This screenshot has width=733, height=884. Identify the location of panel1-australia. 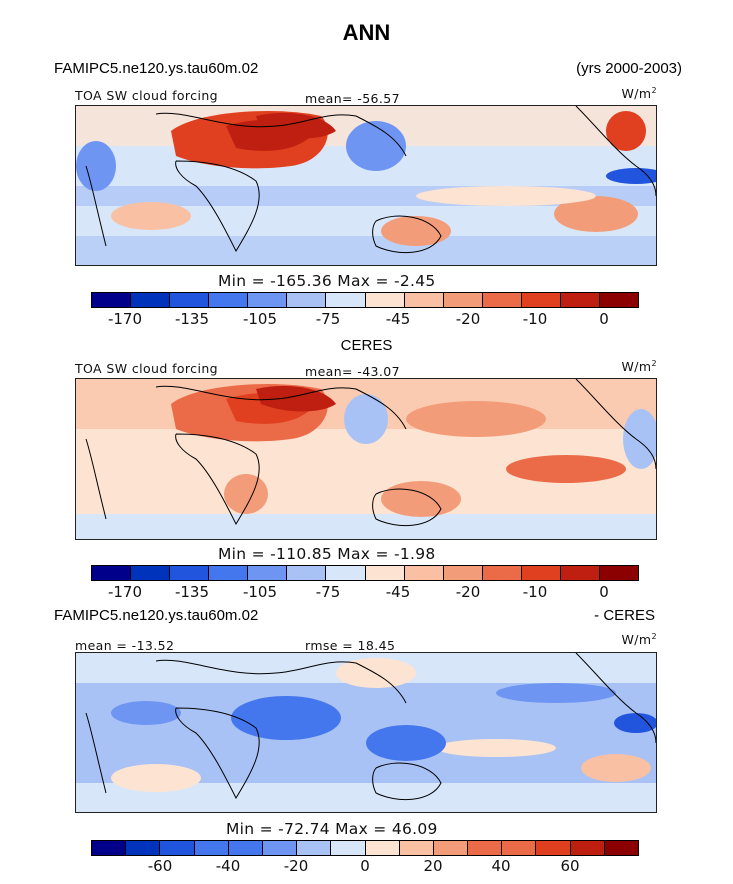
(416, 231).